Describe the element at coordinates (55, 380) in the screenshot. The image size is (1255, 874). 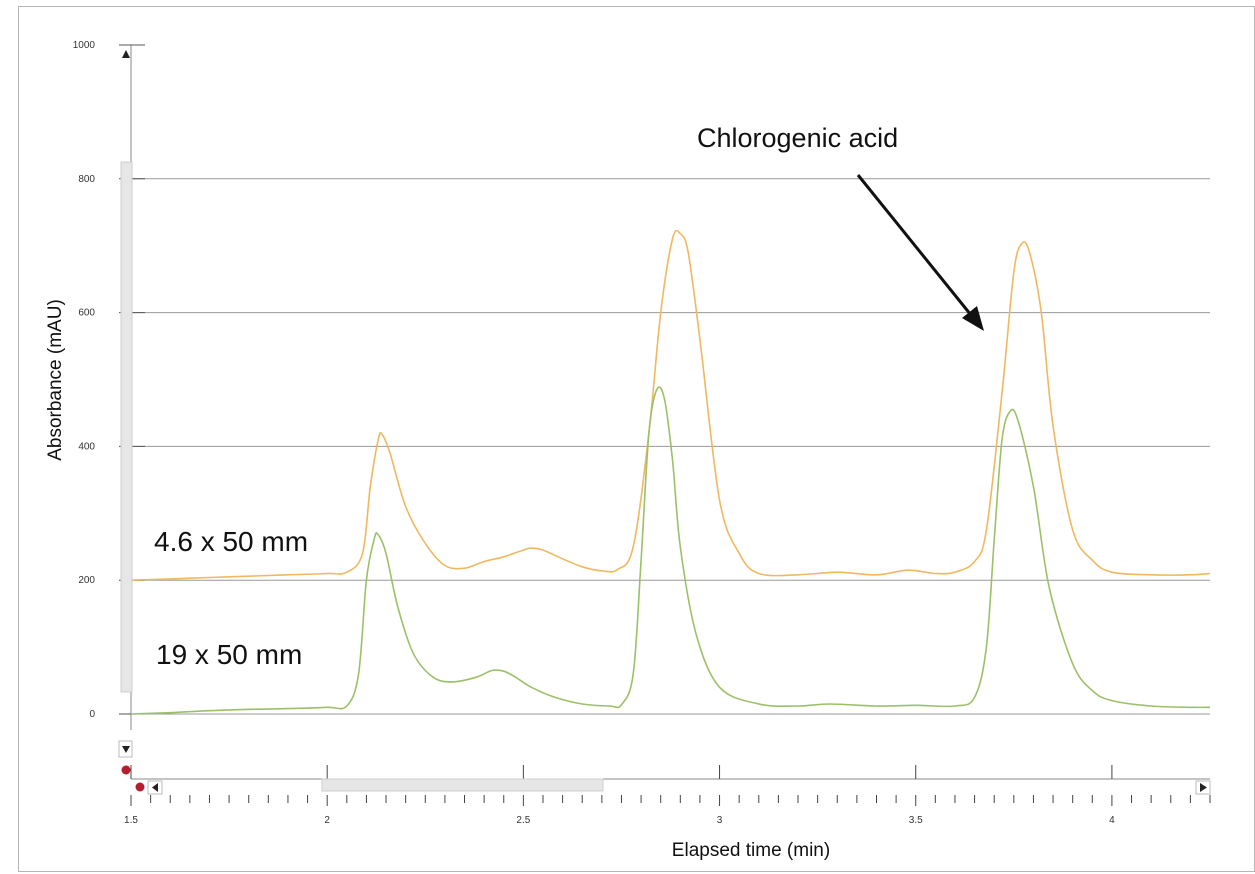
I see `y-axis-title: Absorbance (mAU)` at that location.